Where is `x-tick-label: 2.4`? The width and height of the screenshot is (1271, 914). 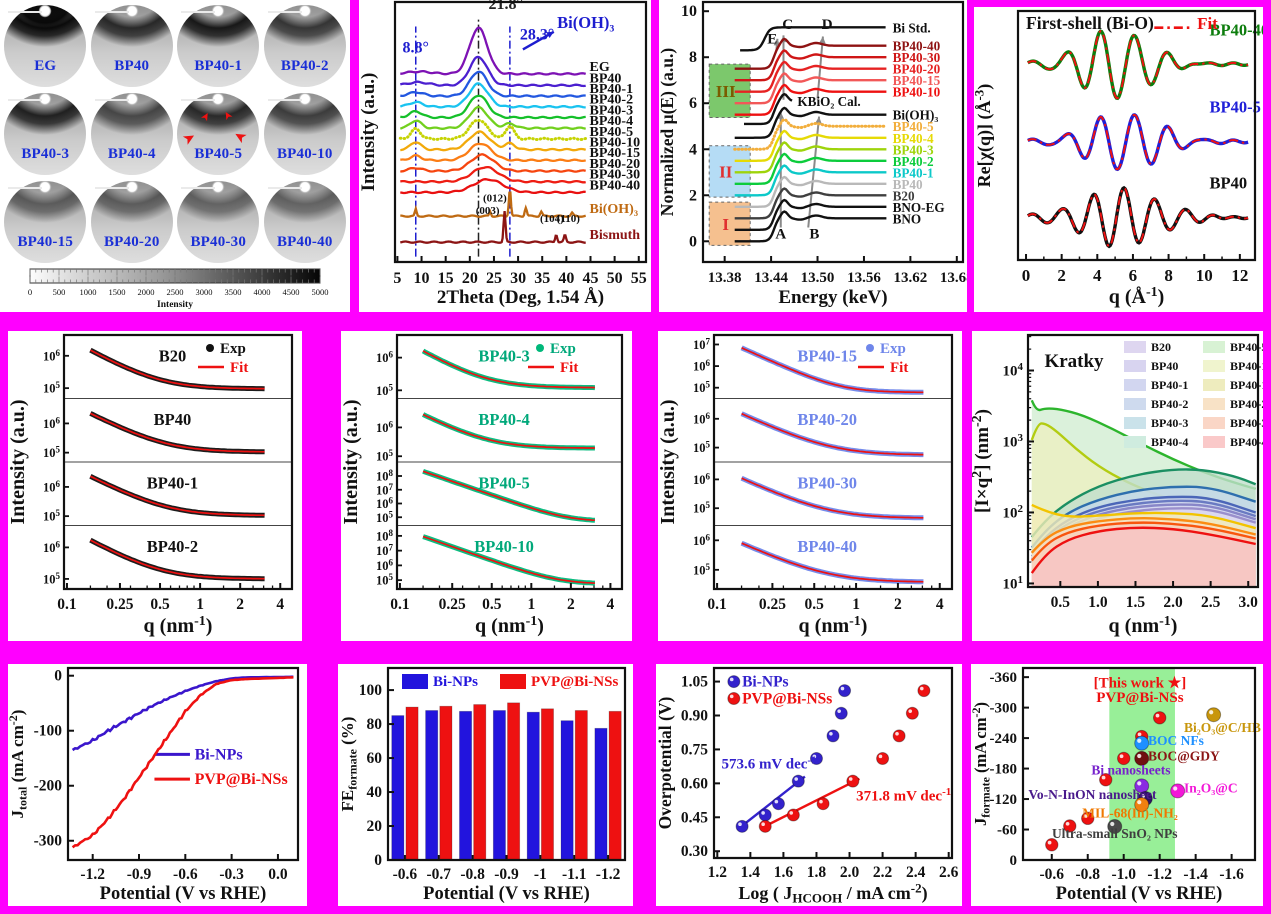 x-tick-label: 2.4 is located at coordinates (916, 872).